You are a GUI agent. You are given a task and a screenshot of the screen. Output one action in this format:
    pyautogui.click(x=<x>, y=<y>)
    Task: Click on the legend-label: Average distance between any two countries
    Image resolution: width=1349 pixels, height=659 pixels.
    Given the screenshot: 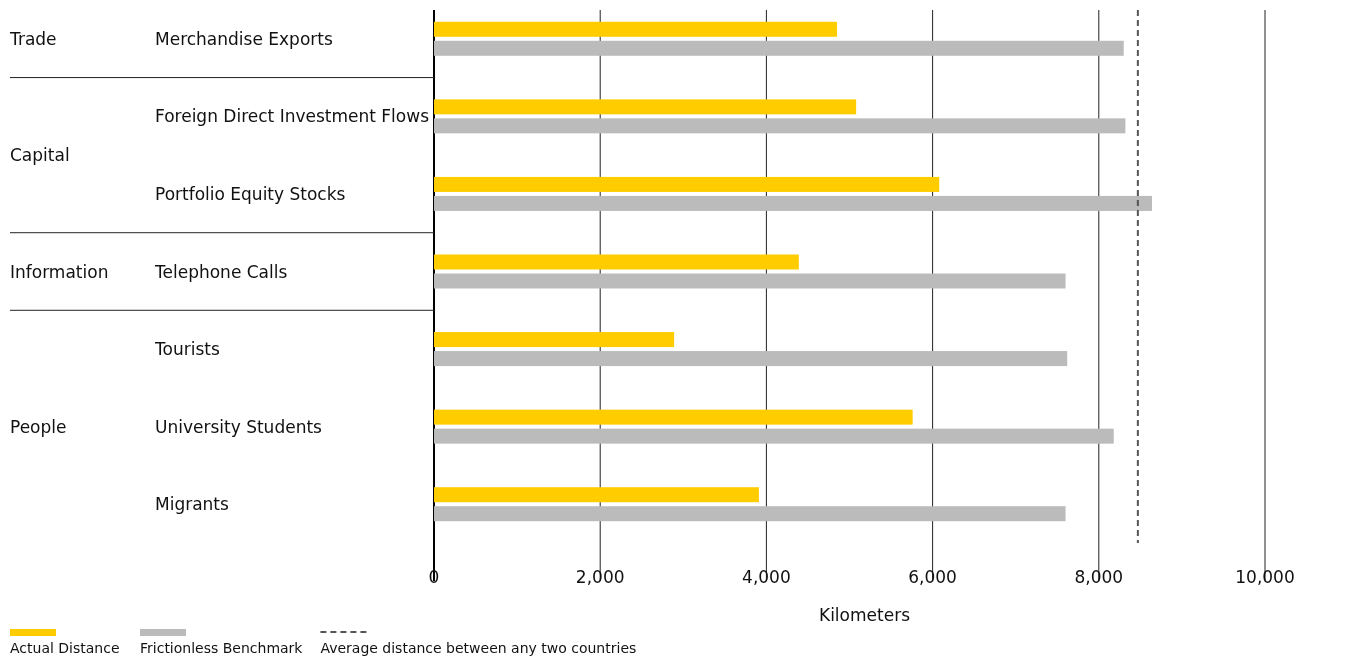 What is the action you would take?
    pyautogui.click(x=478, y=648)
    